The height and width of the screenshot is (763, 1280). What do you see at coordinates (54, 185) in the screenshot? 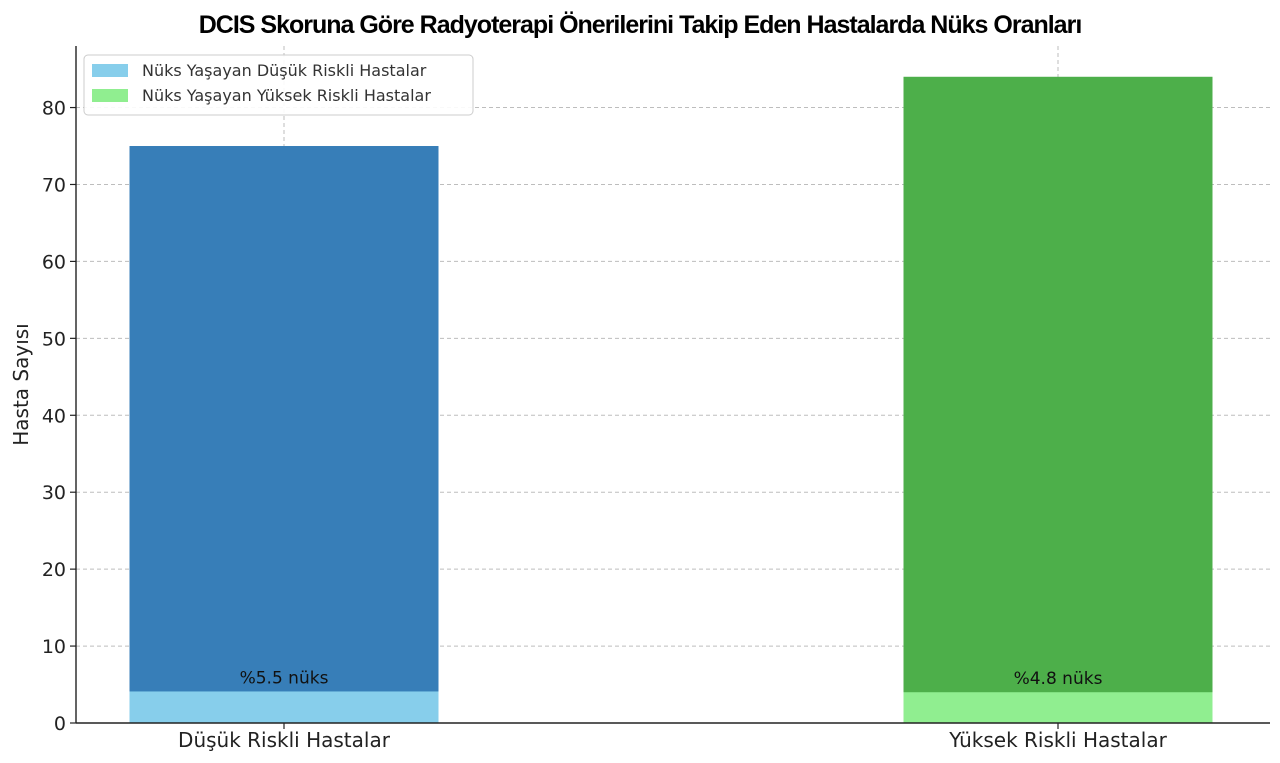
I see `y-tick-label: 70` at bounding box center [54, 185].